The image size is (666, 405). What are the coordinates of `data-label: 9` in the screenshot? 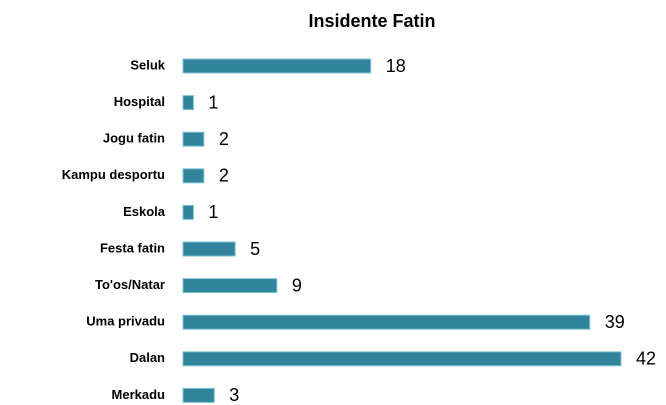 It's located at (297, 285).